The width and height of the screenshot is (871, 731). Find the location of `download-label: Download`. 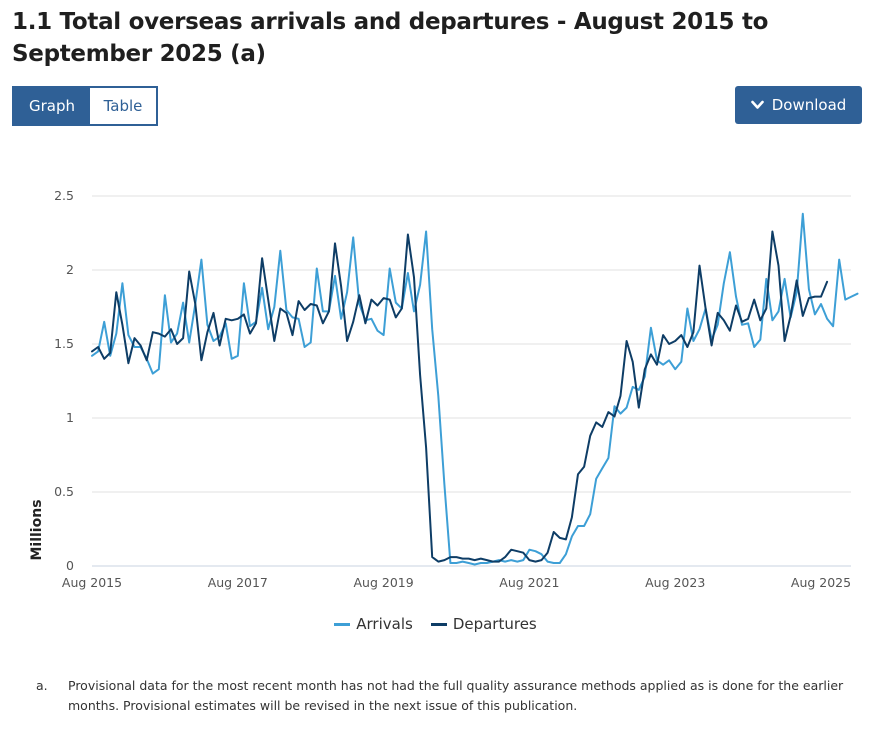

download-label: Download is located at coordinates (809, 105).